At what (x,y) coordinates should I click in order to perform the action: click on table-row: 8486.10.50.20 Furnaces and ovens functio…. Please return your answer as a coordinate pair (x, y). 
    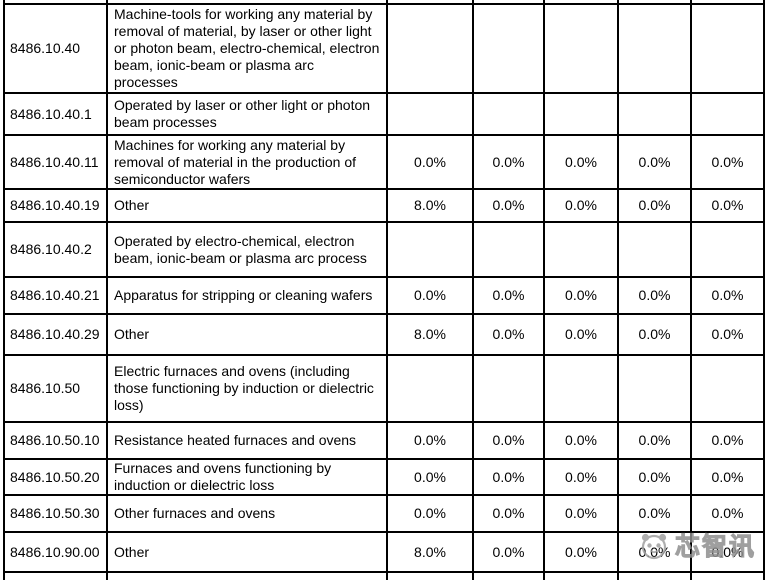
    Looking at the image, I should click on (385, 478).